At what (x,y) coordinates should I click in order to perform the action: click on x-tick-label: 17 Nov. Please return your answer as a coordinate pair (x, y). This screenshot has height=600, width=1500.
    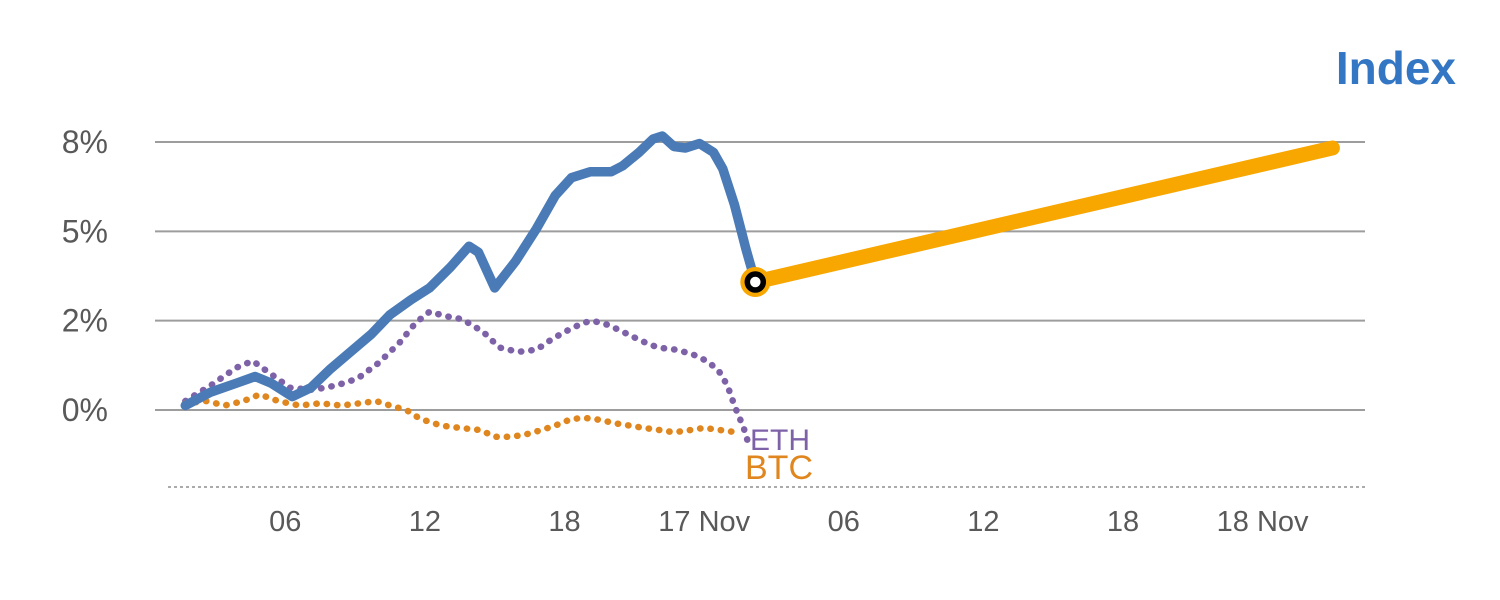
    Looking at the image, I should click on (704, 522).